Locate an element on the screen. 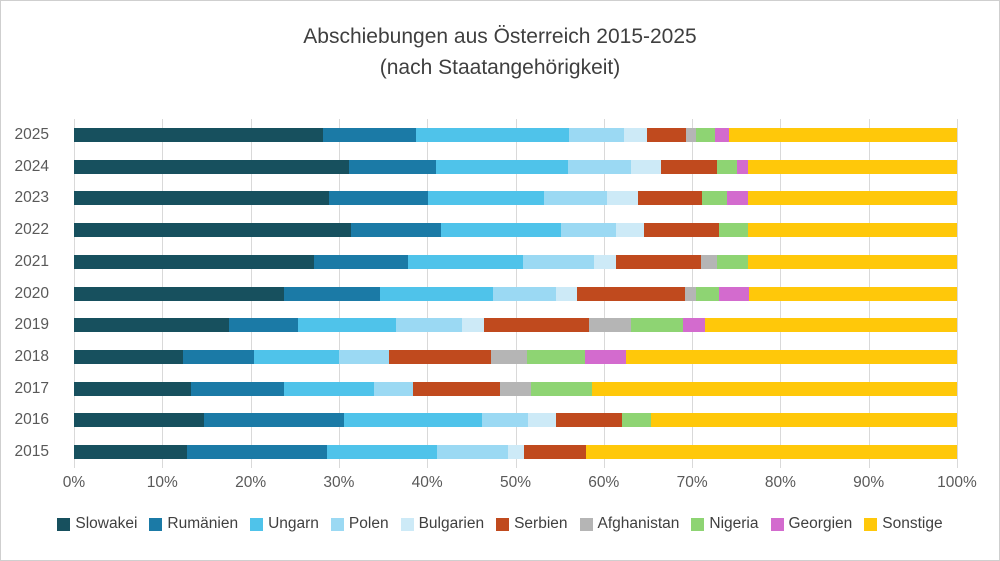 The width and height of the screenshot is (1000, 561). x-axis-tick-60pct: 60% is located at coordinates (604, 482).